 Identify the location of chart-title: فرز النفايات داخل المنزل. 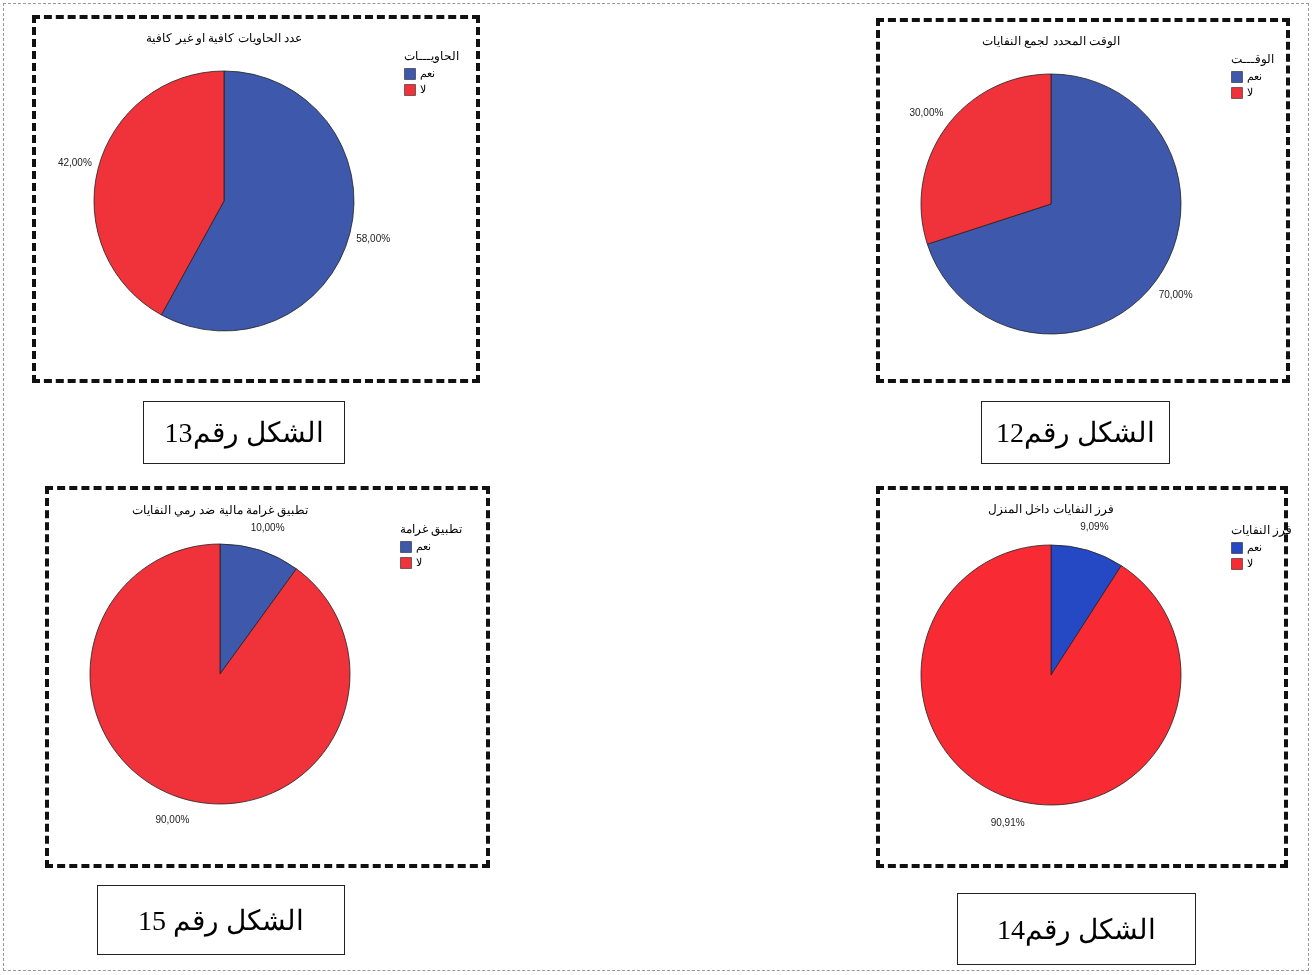
(1051, 509).